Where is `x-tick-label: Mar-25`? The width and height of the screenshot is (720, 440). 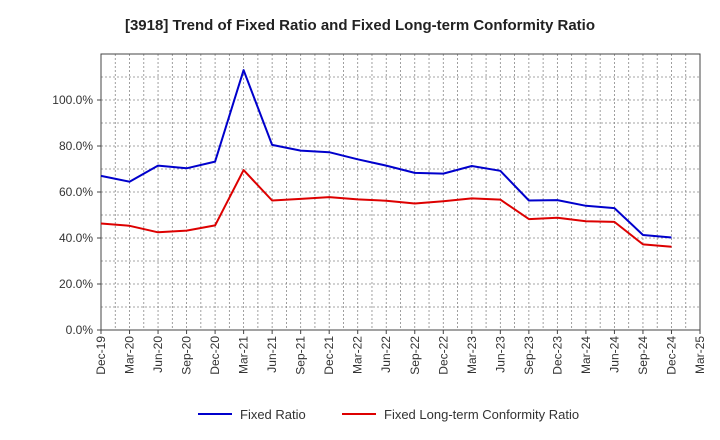
x-tick-label: Mar-25 is located at coordinates (700, 355).